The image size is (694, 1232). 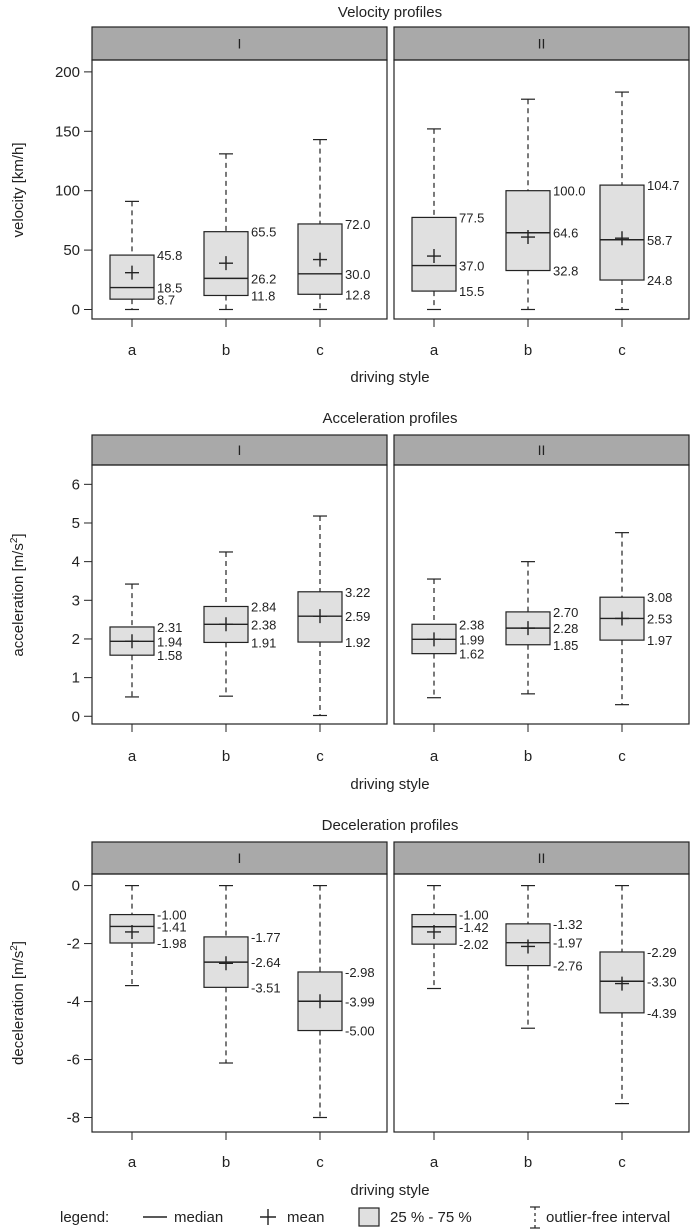 What do you see at coordinates (471, 291) in the screenshot?
I see `q1-label: 15.5` at bounding box center [471, 291].